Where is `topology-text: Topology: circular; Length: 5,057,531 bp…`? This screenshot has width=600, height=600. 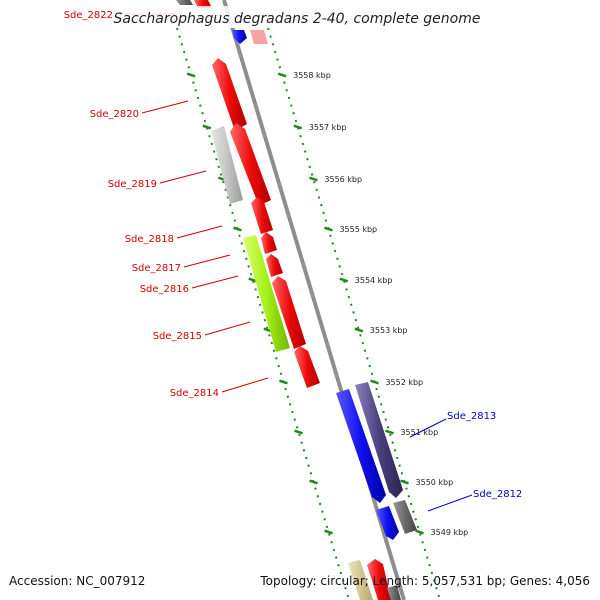
topology-text: Topology: circular; Length: 5,057,531 bp… is located at coordinates (425, 581).